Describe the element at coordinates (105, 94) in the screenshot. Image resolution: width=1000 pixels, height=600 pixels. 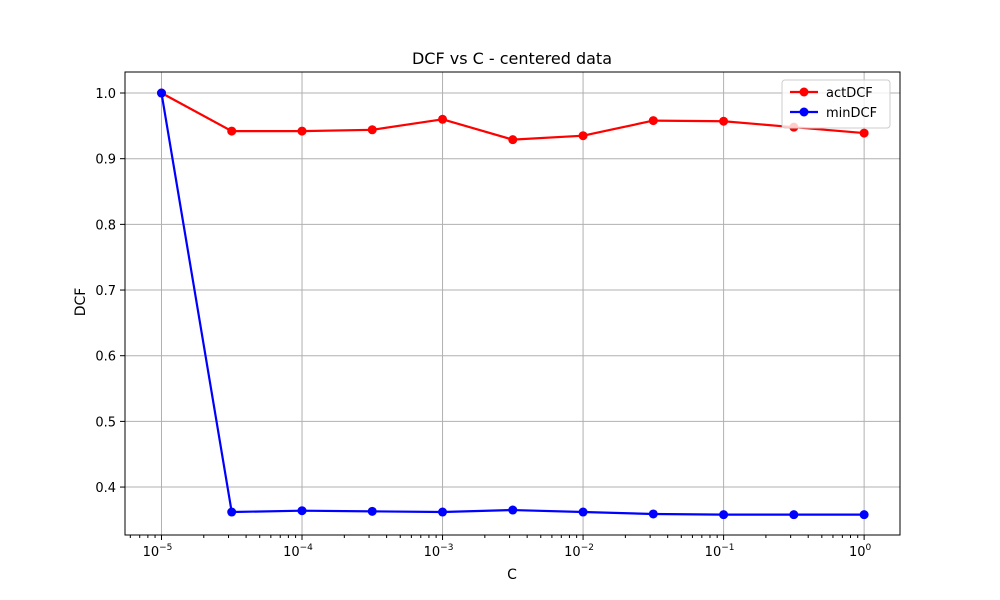
I see `y-tick-label-6: 1.0` at that location.